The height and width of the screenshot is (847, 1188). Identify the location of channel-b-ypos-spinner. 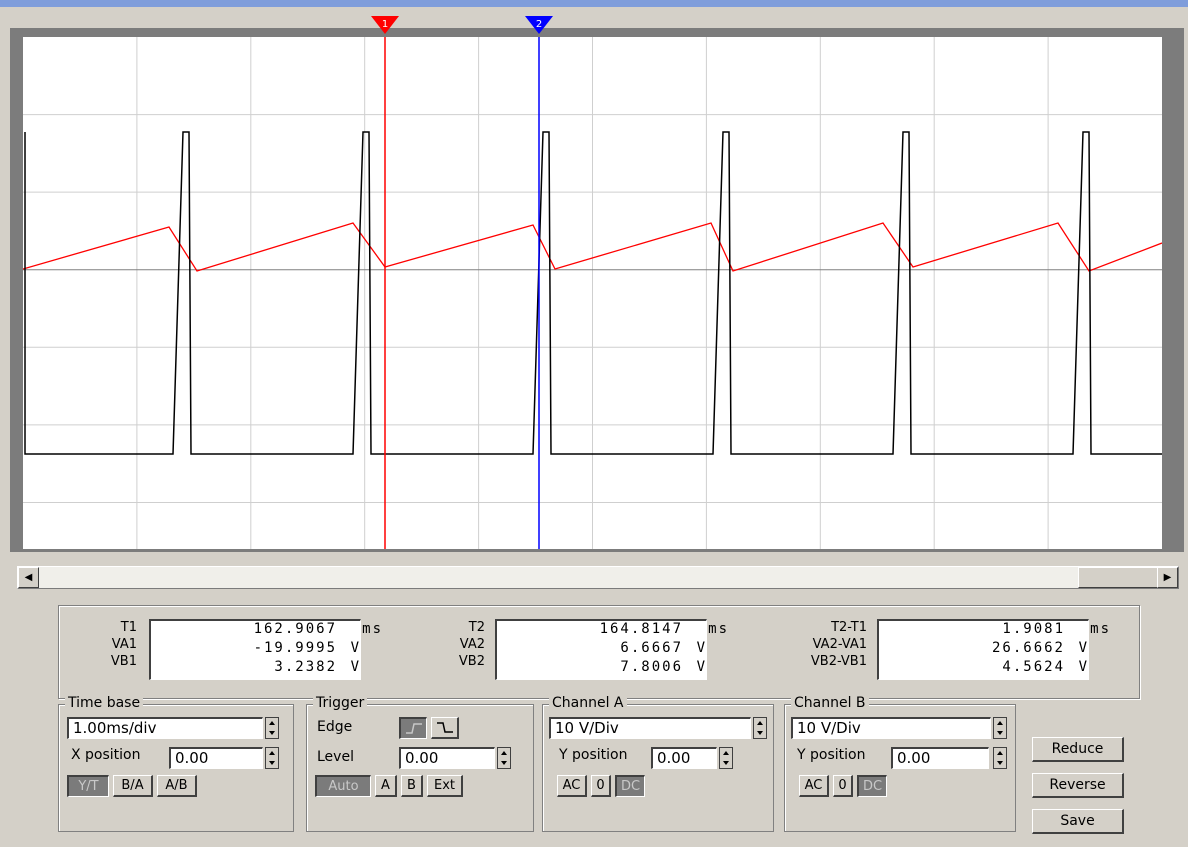
(1000, 758).